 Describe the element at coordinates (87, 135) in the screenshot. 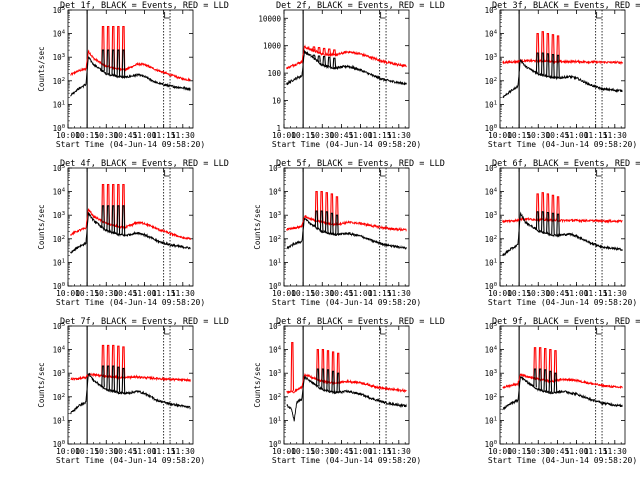

I see `x-tick-label: 10:15` at that location.